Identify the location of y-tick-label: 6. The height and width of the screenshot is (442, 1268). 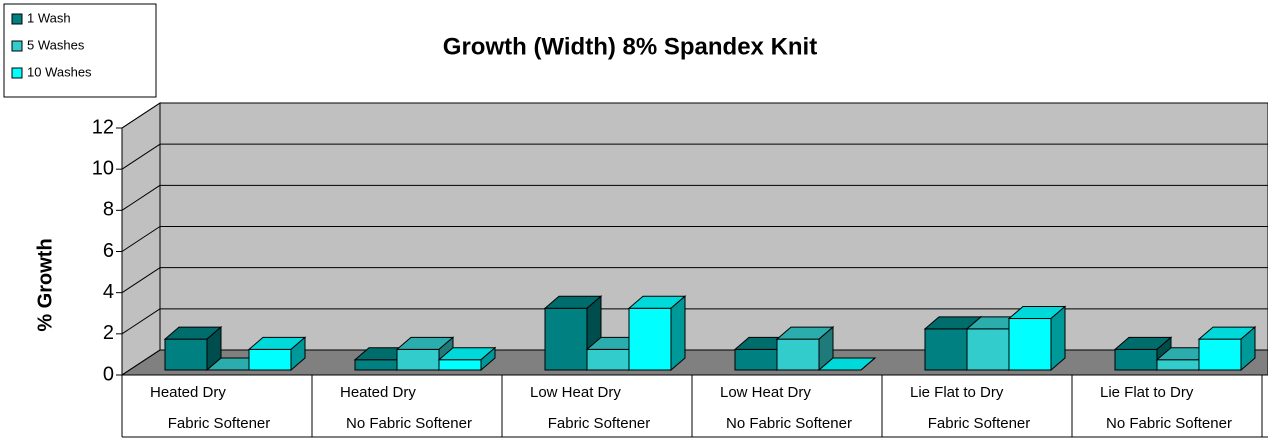
(108, 251).